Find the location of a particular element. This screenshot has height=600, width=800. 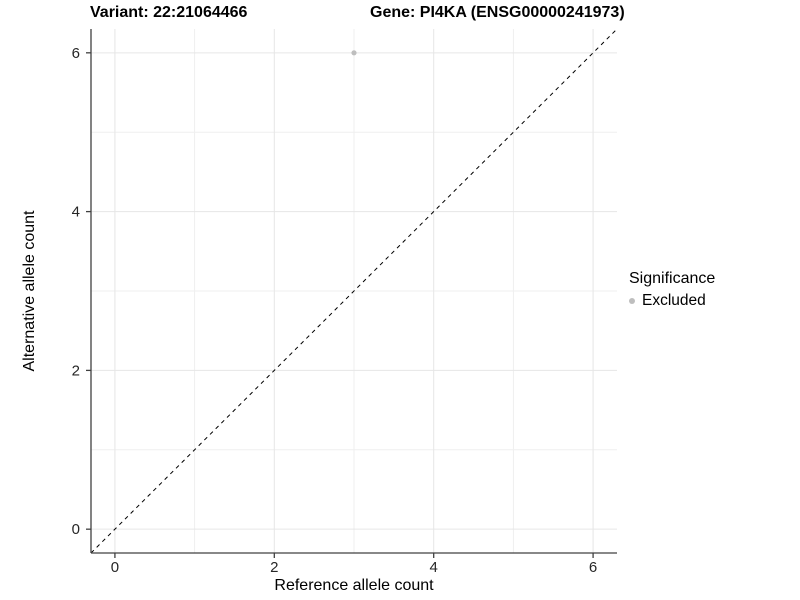

legend-item-label: Excluded is located at coordinates (674, 300).